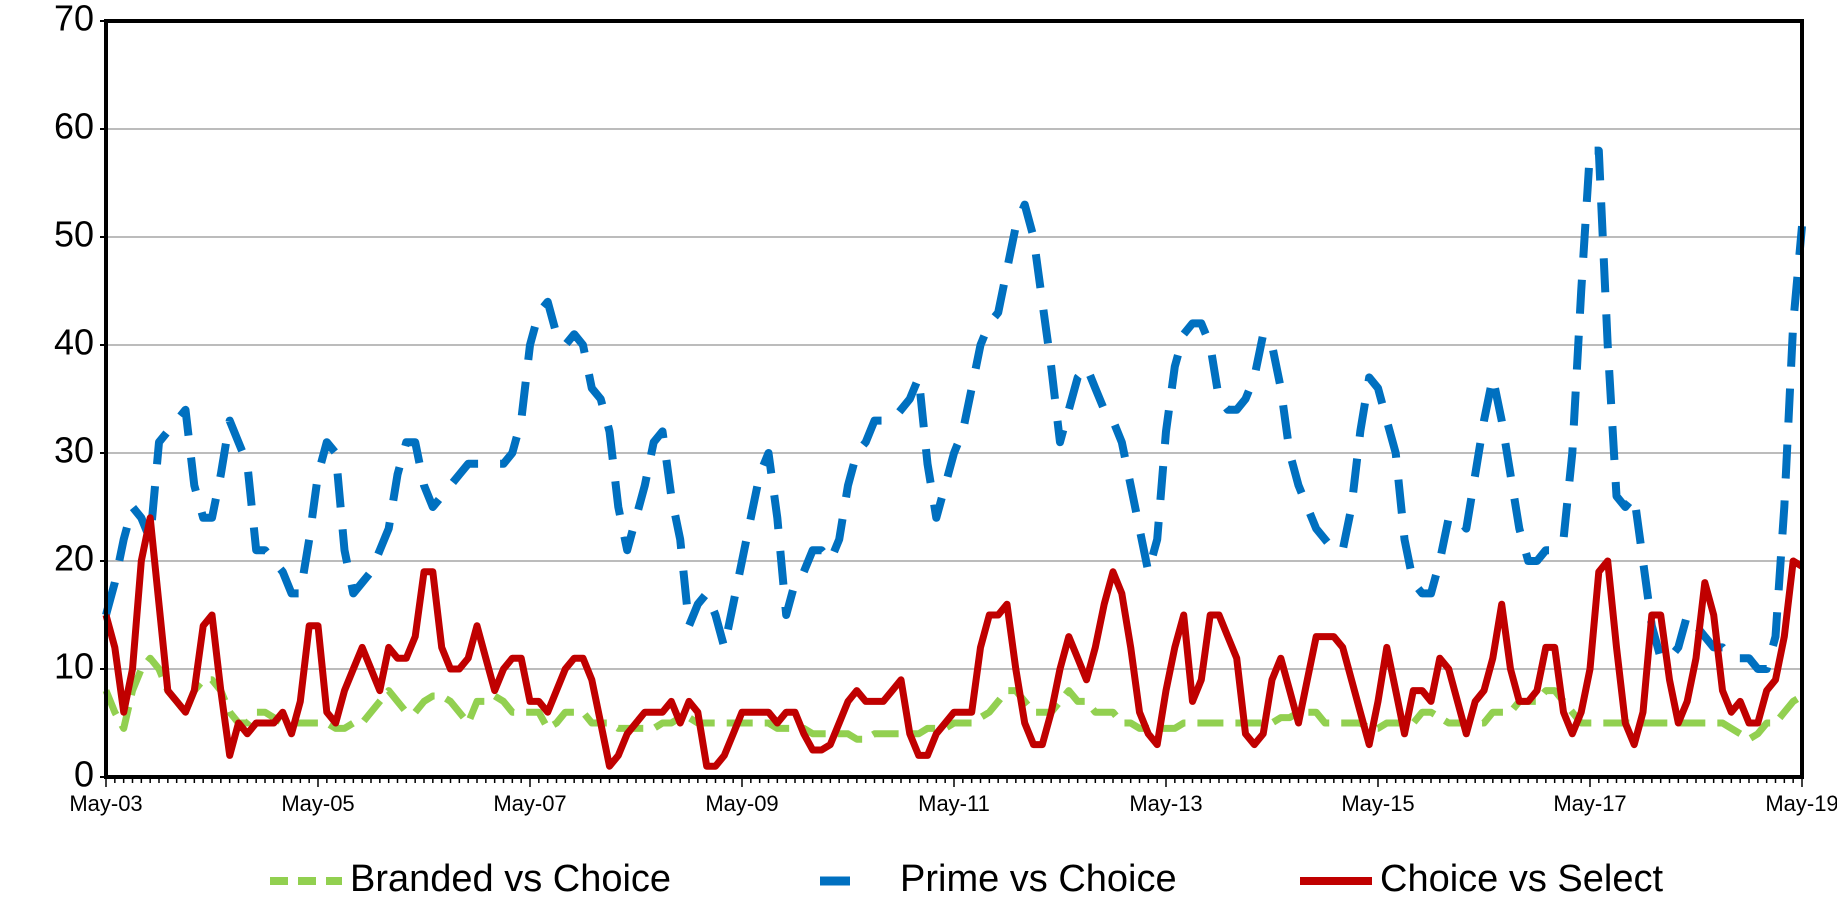 This screenshot has height=901, width=1837. What do you see at coordinates (1589, 803) in the screenshot?
I see `x-tick-label: May-17` at bounding box center [1589, 803].